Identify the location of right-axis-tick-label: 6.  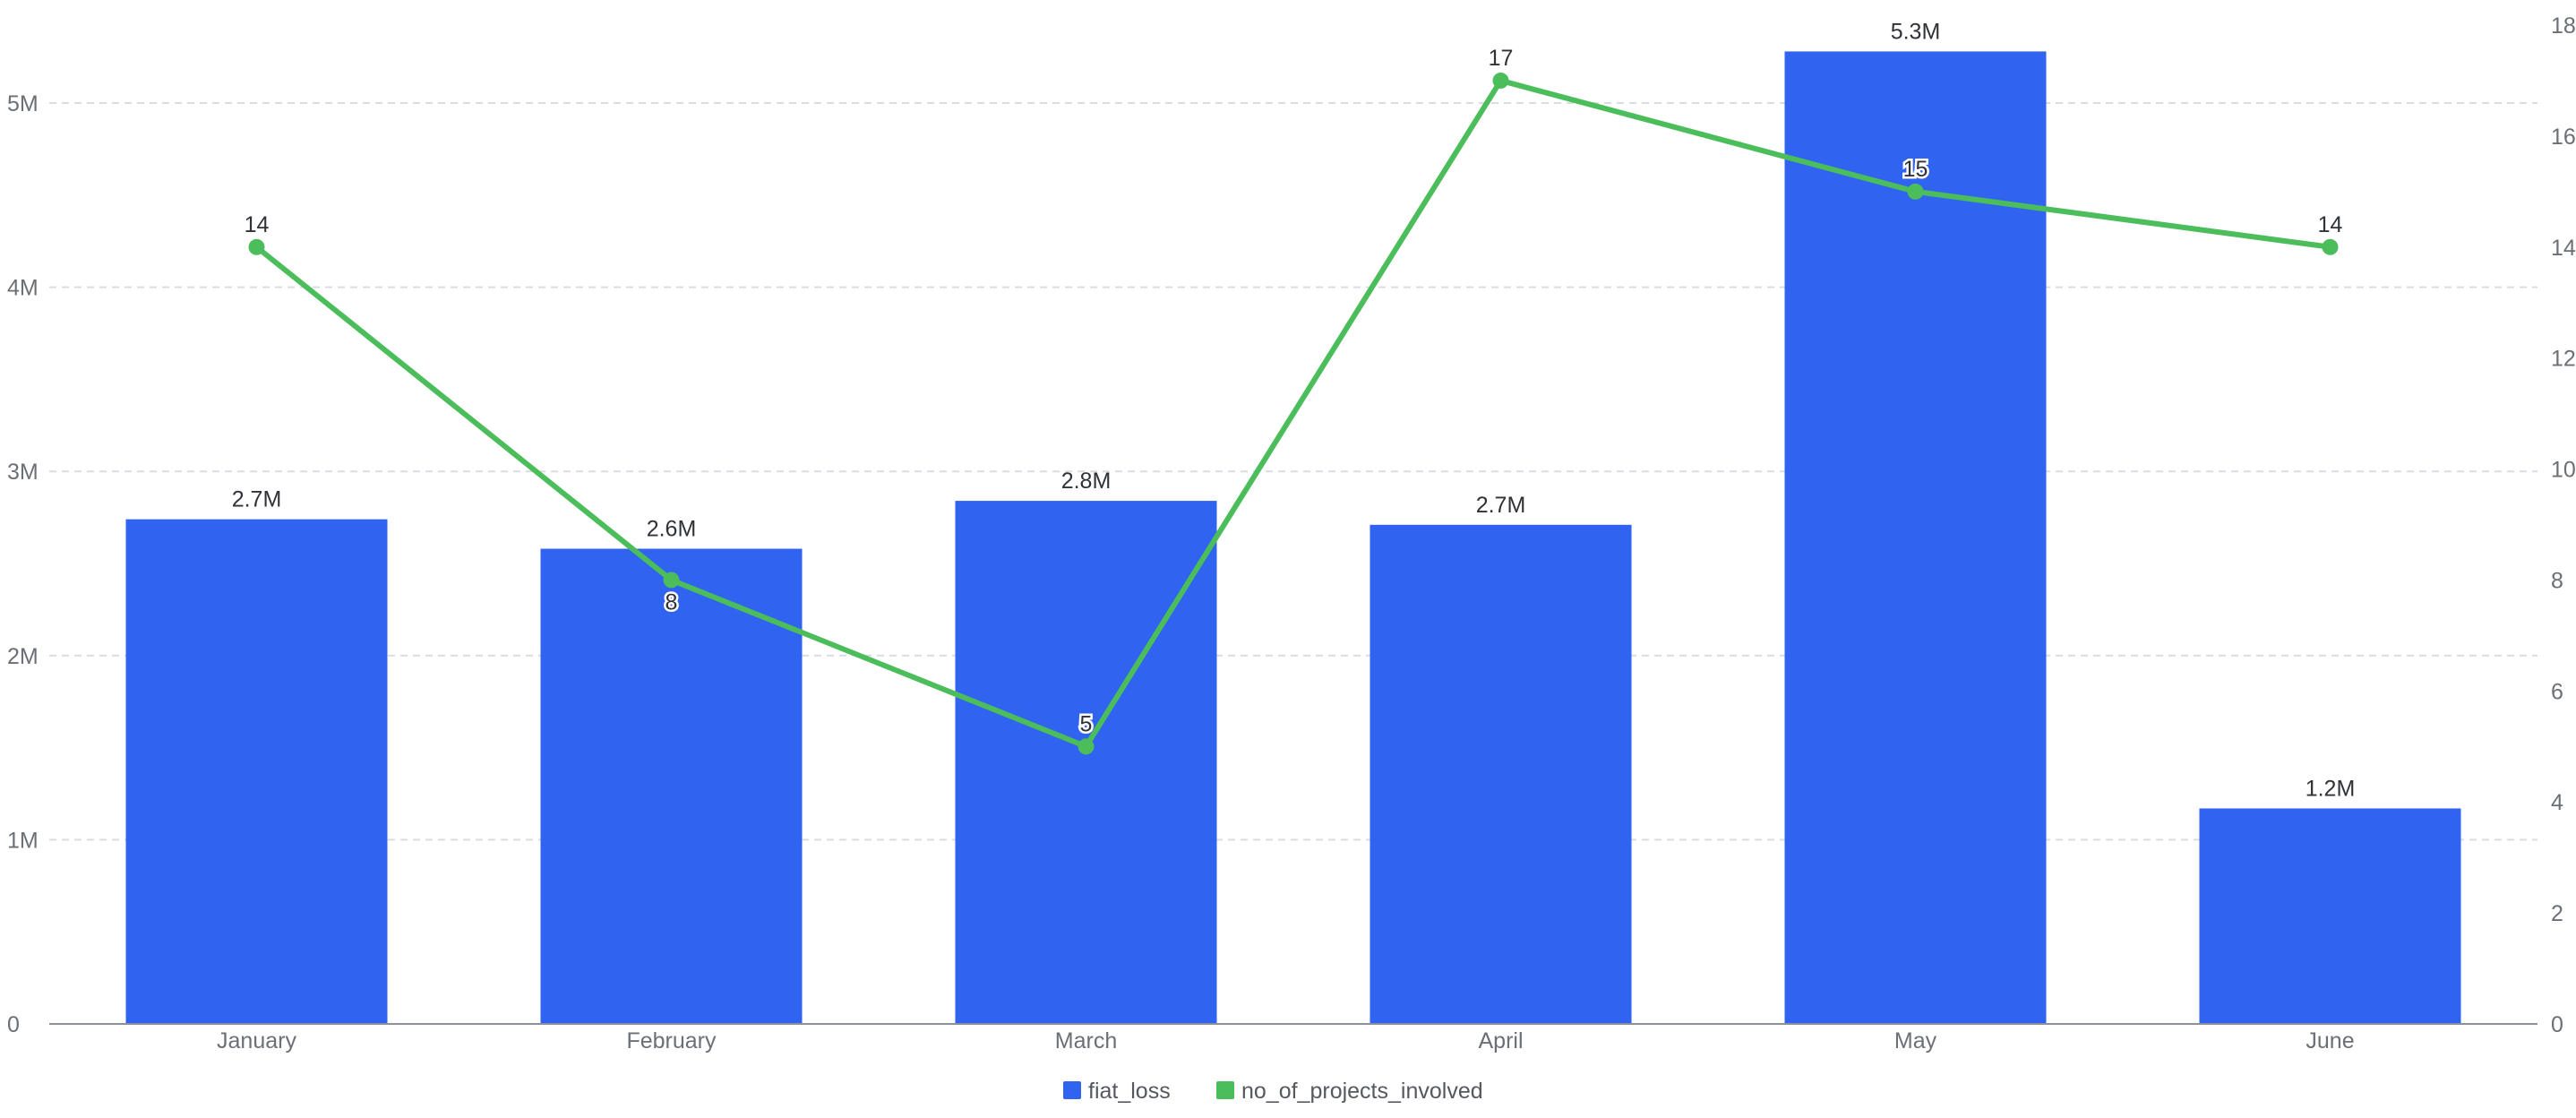
(2557, 691).